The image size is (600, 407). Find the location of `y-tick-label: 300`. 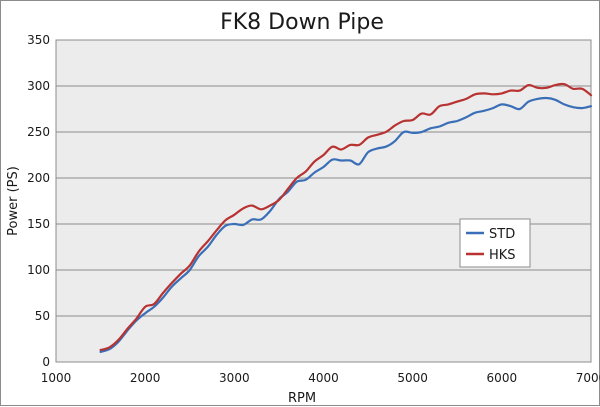

y-tick-label: 300 is located at coordinates (38, 86).